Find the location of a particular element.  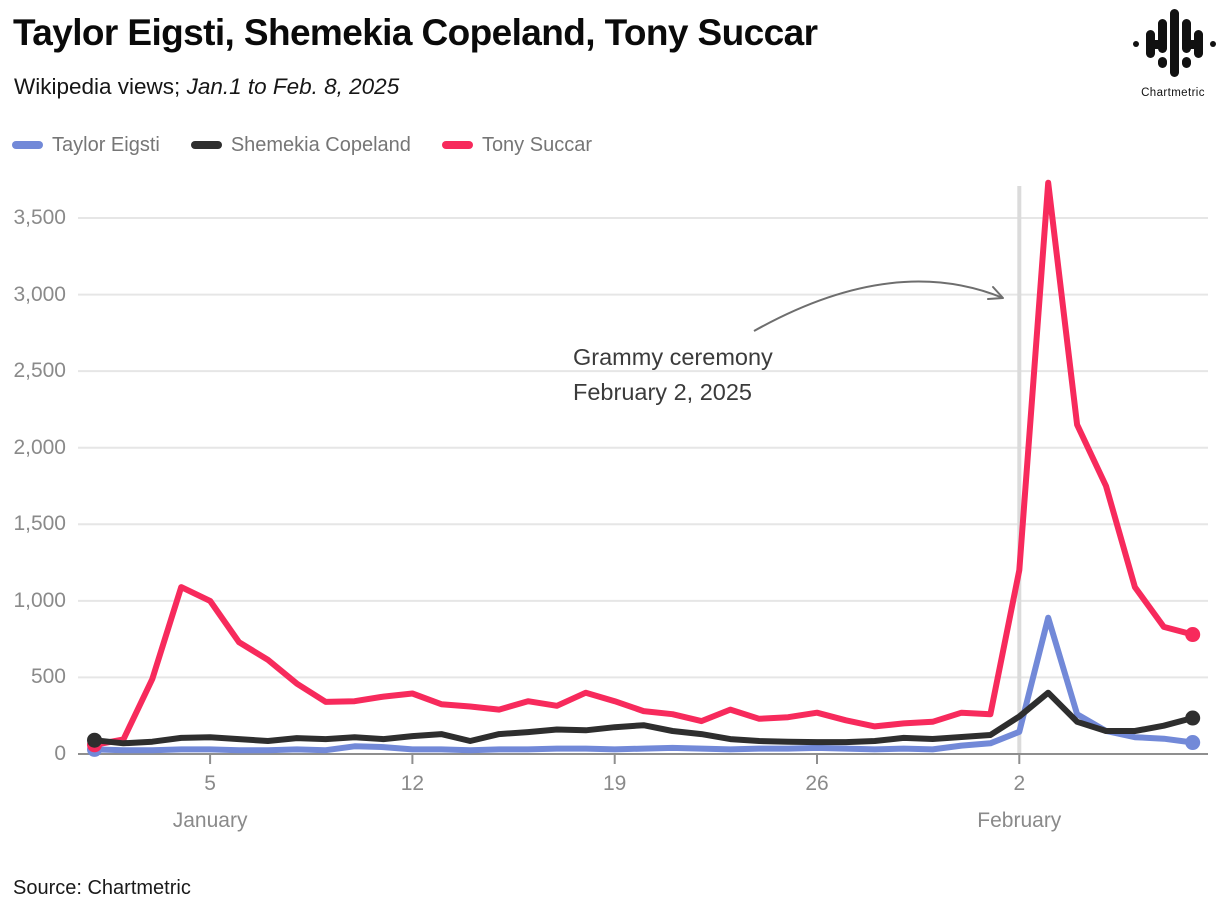

legend-item-tony-succar: Tony Succar is located at coordinates (516, 145).